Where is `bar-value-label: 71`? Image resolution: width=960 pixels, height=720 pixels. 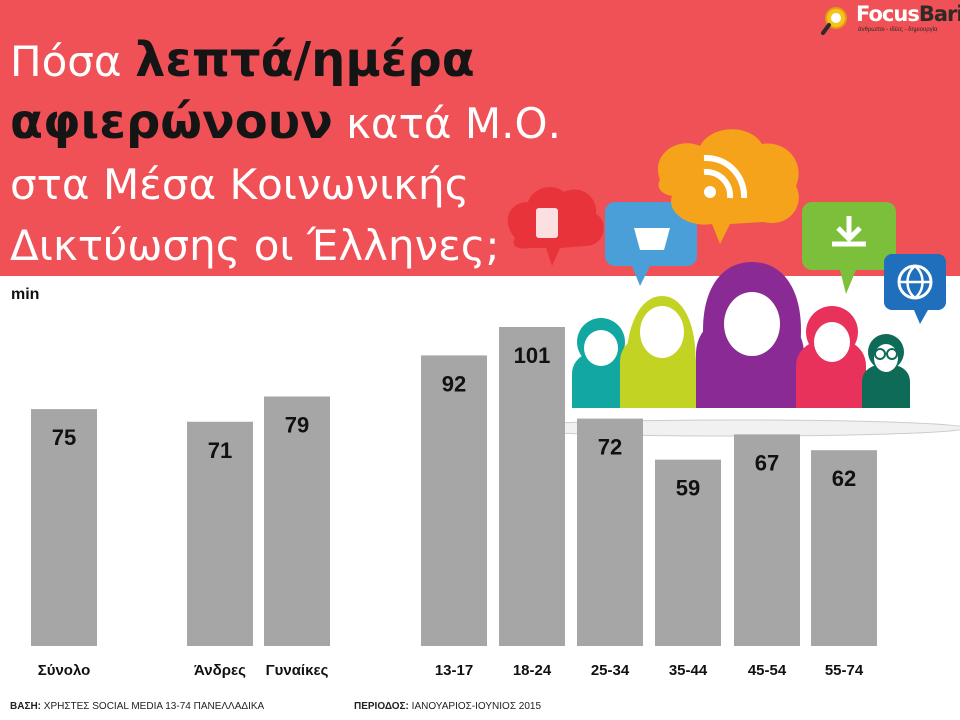
bar-value-label: 71 is located at coordinates (220, 450).